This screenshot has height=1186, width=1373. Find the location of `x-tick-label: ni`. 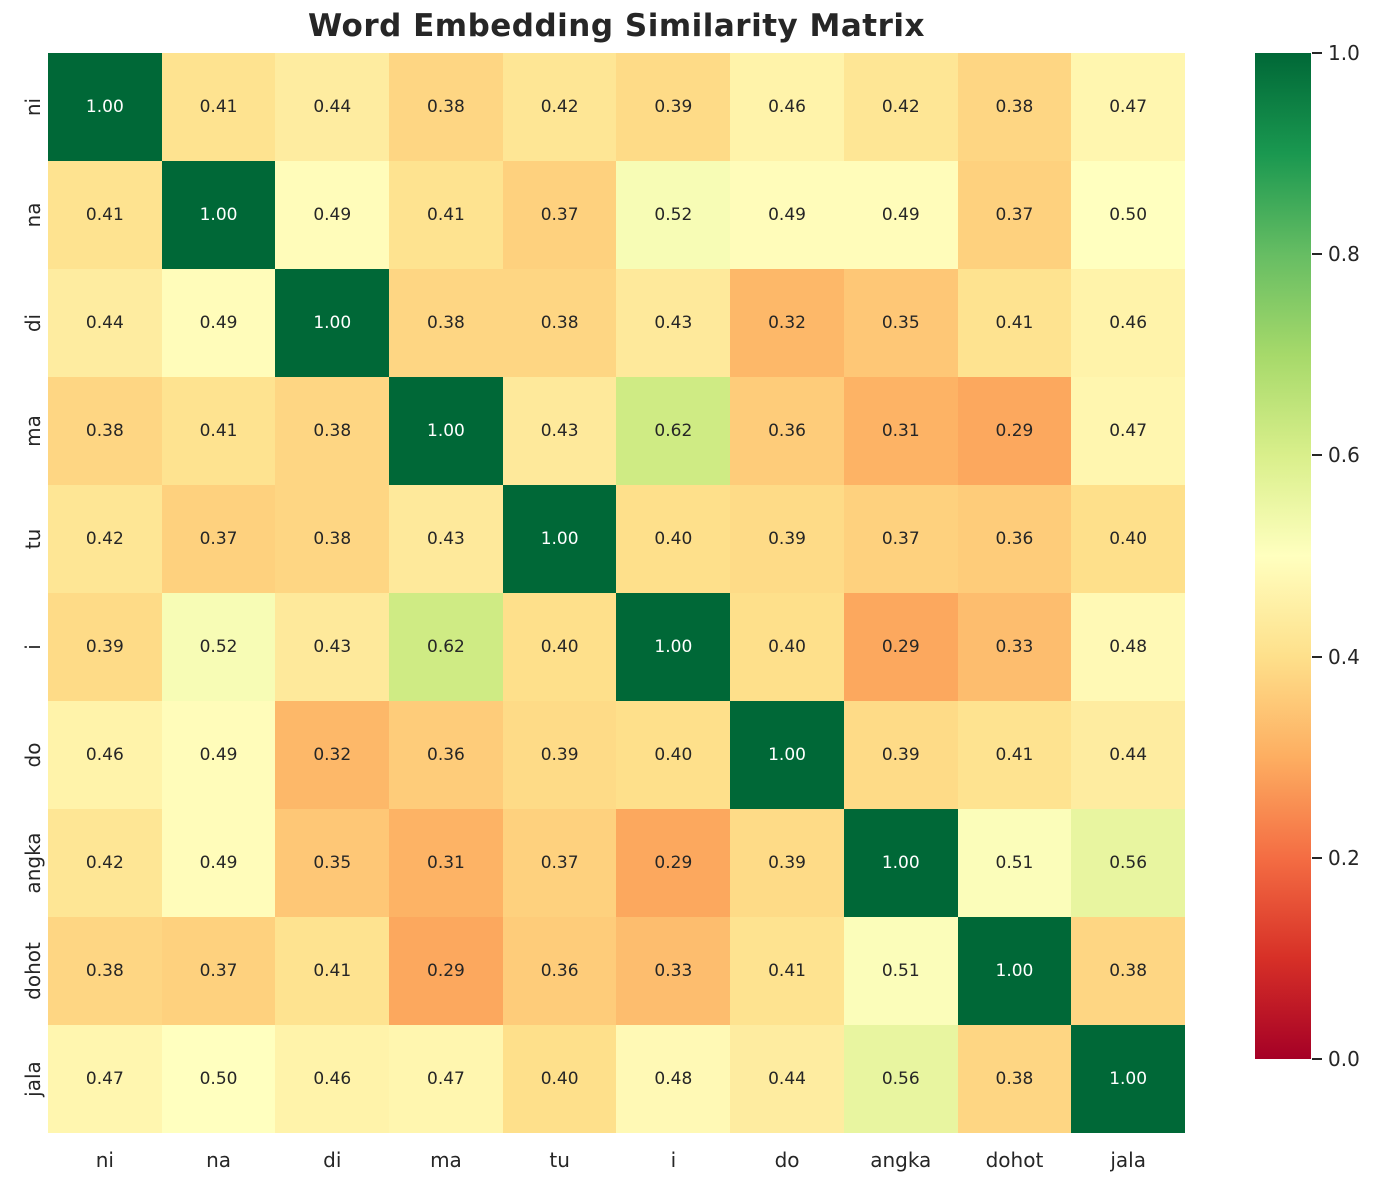

x-tick-label: ni is located at coordinates (104, 1160).